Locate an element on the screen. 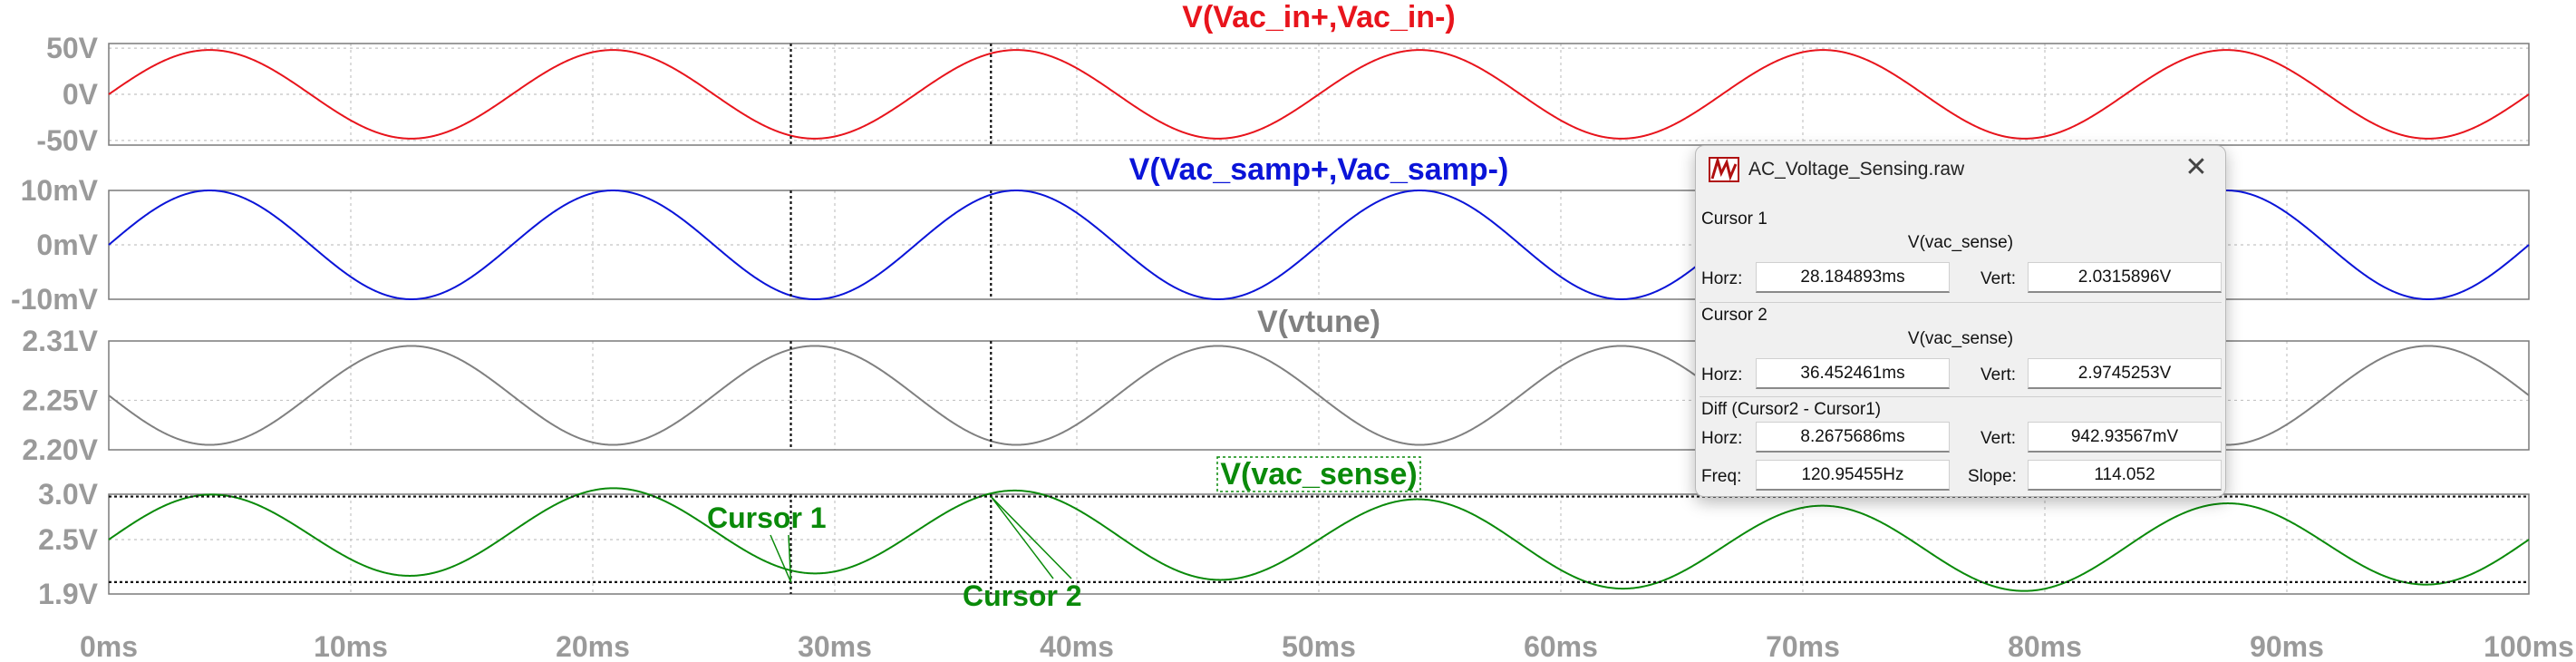 The height and width of the screenshot is (662, 2576). y-tick-label: 2.25V is located at coordinates (60, 400).